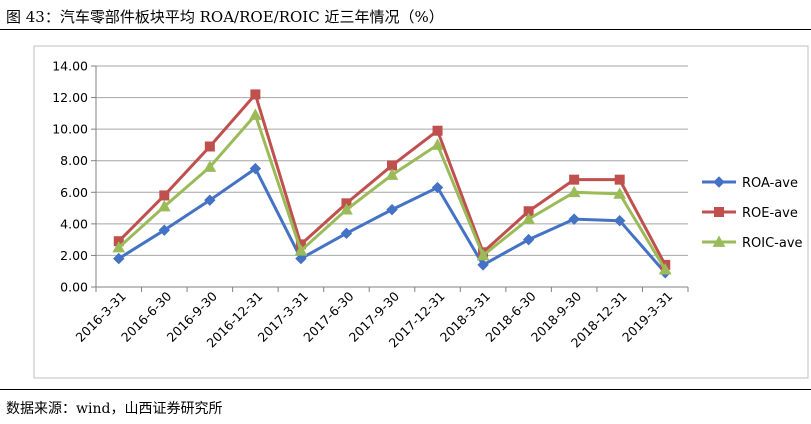 This screenshot has height=424, width=811. I want to click on y-tick-label: 0.00, so click(74, 287).